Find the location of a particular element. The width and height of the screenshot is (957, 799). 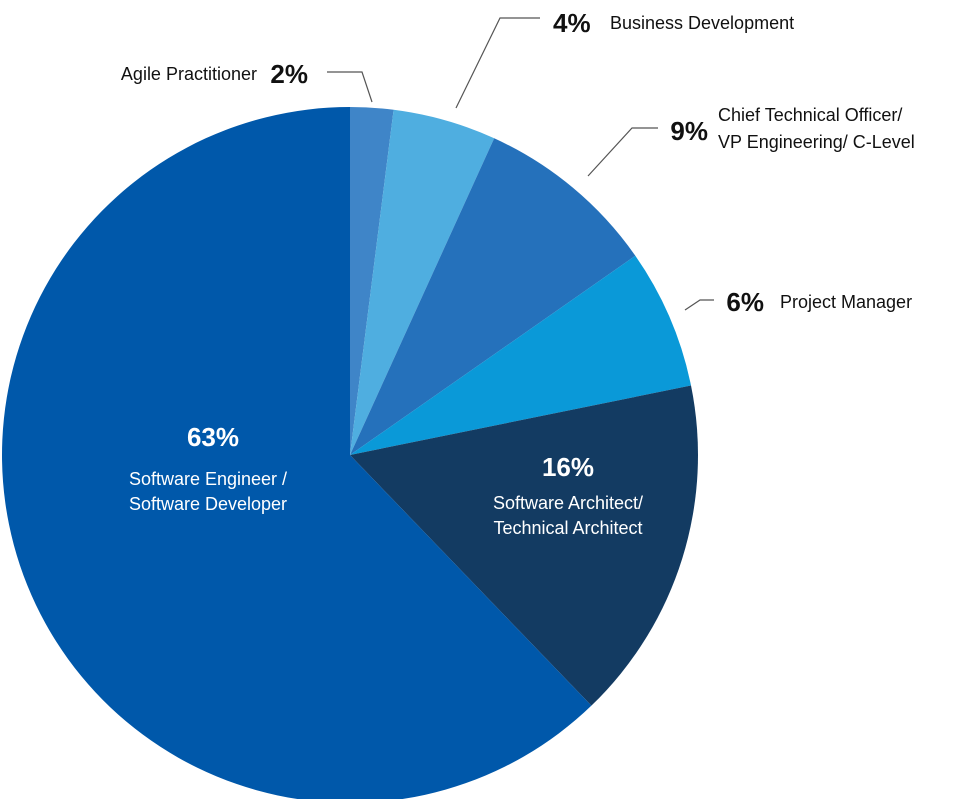

slice-name-label: Software Engineer / is located at coordinates (208, 479).